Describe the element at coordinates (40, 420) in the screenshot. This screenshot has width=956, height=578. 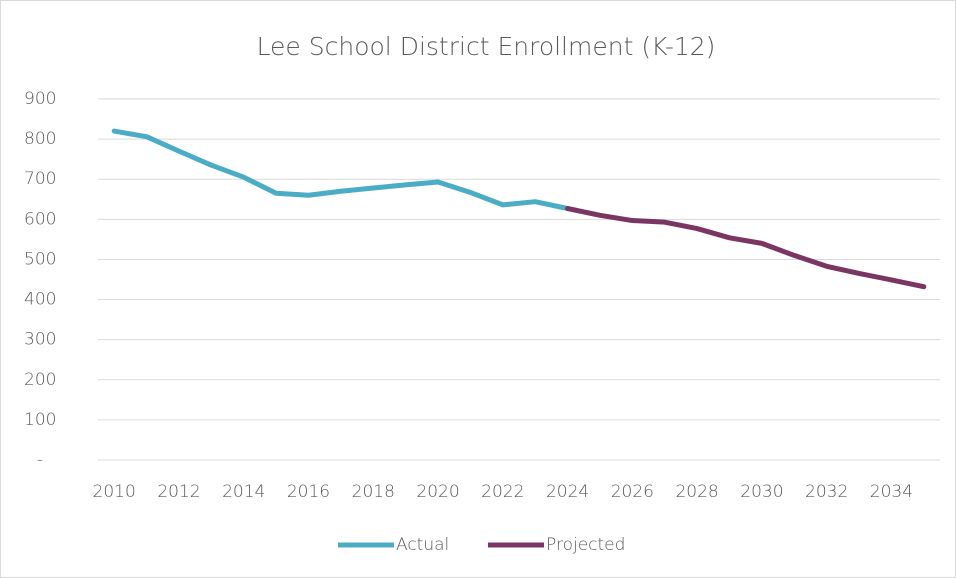
I see `y-tick-label: 100` at that location.